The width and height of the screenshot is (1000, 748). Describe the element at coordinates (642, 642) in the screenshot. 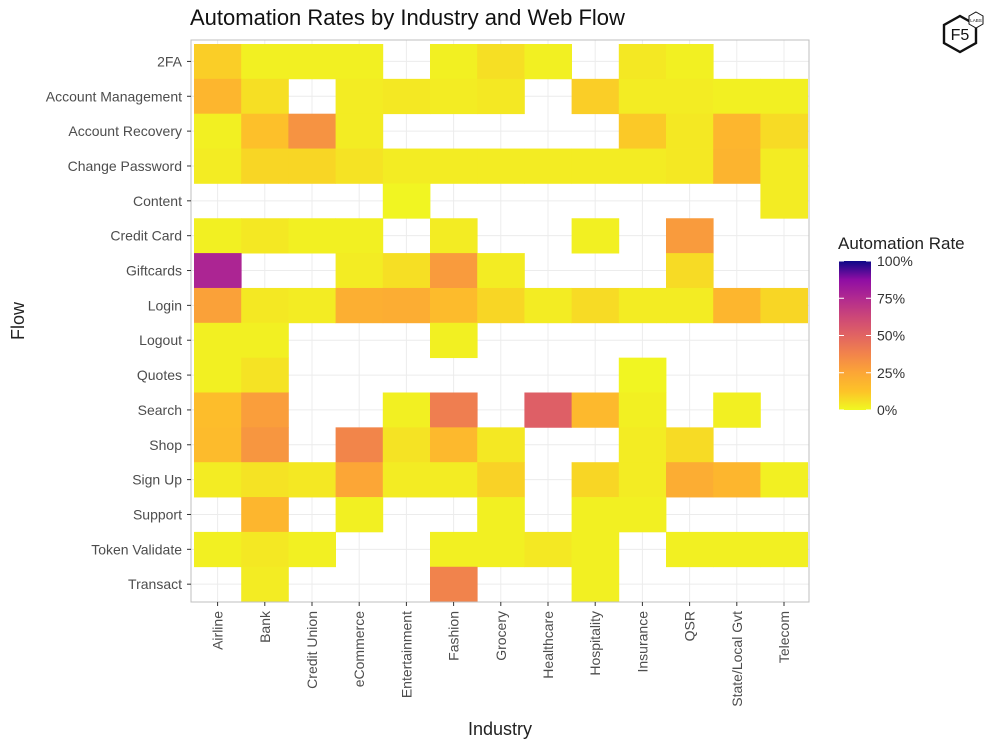

I see `x-tick-label: Insurance` at that location.